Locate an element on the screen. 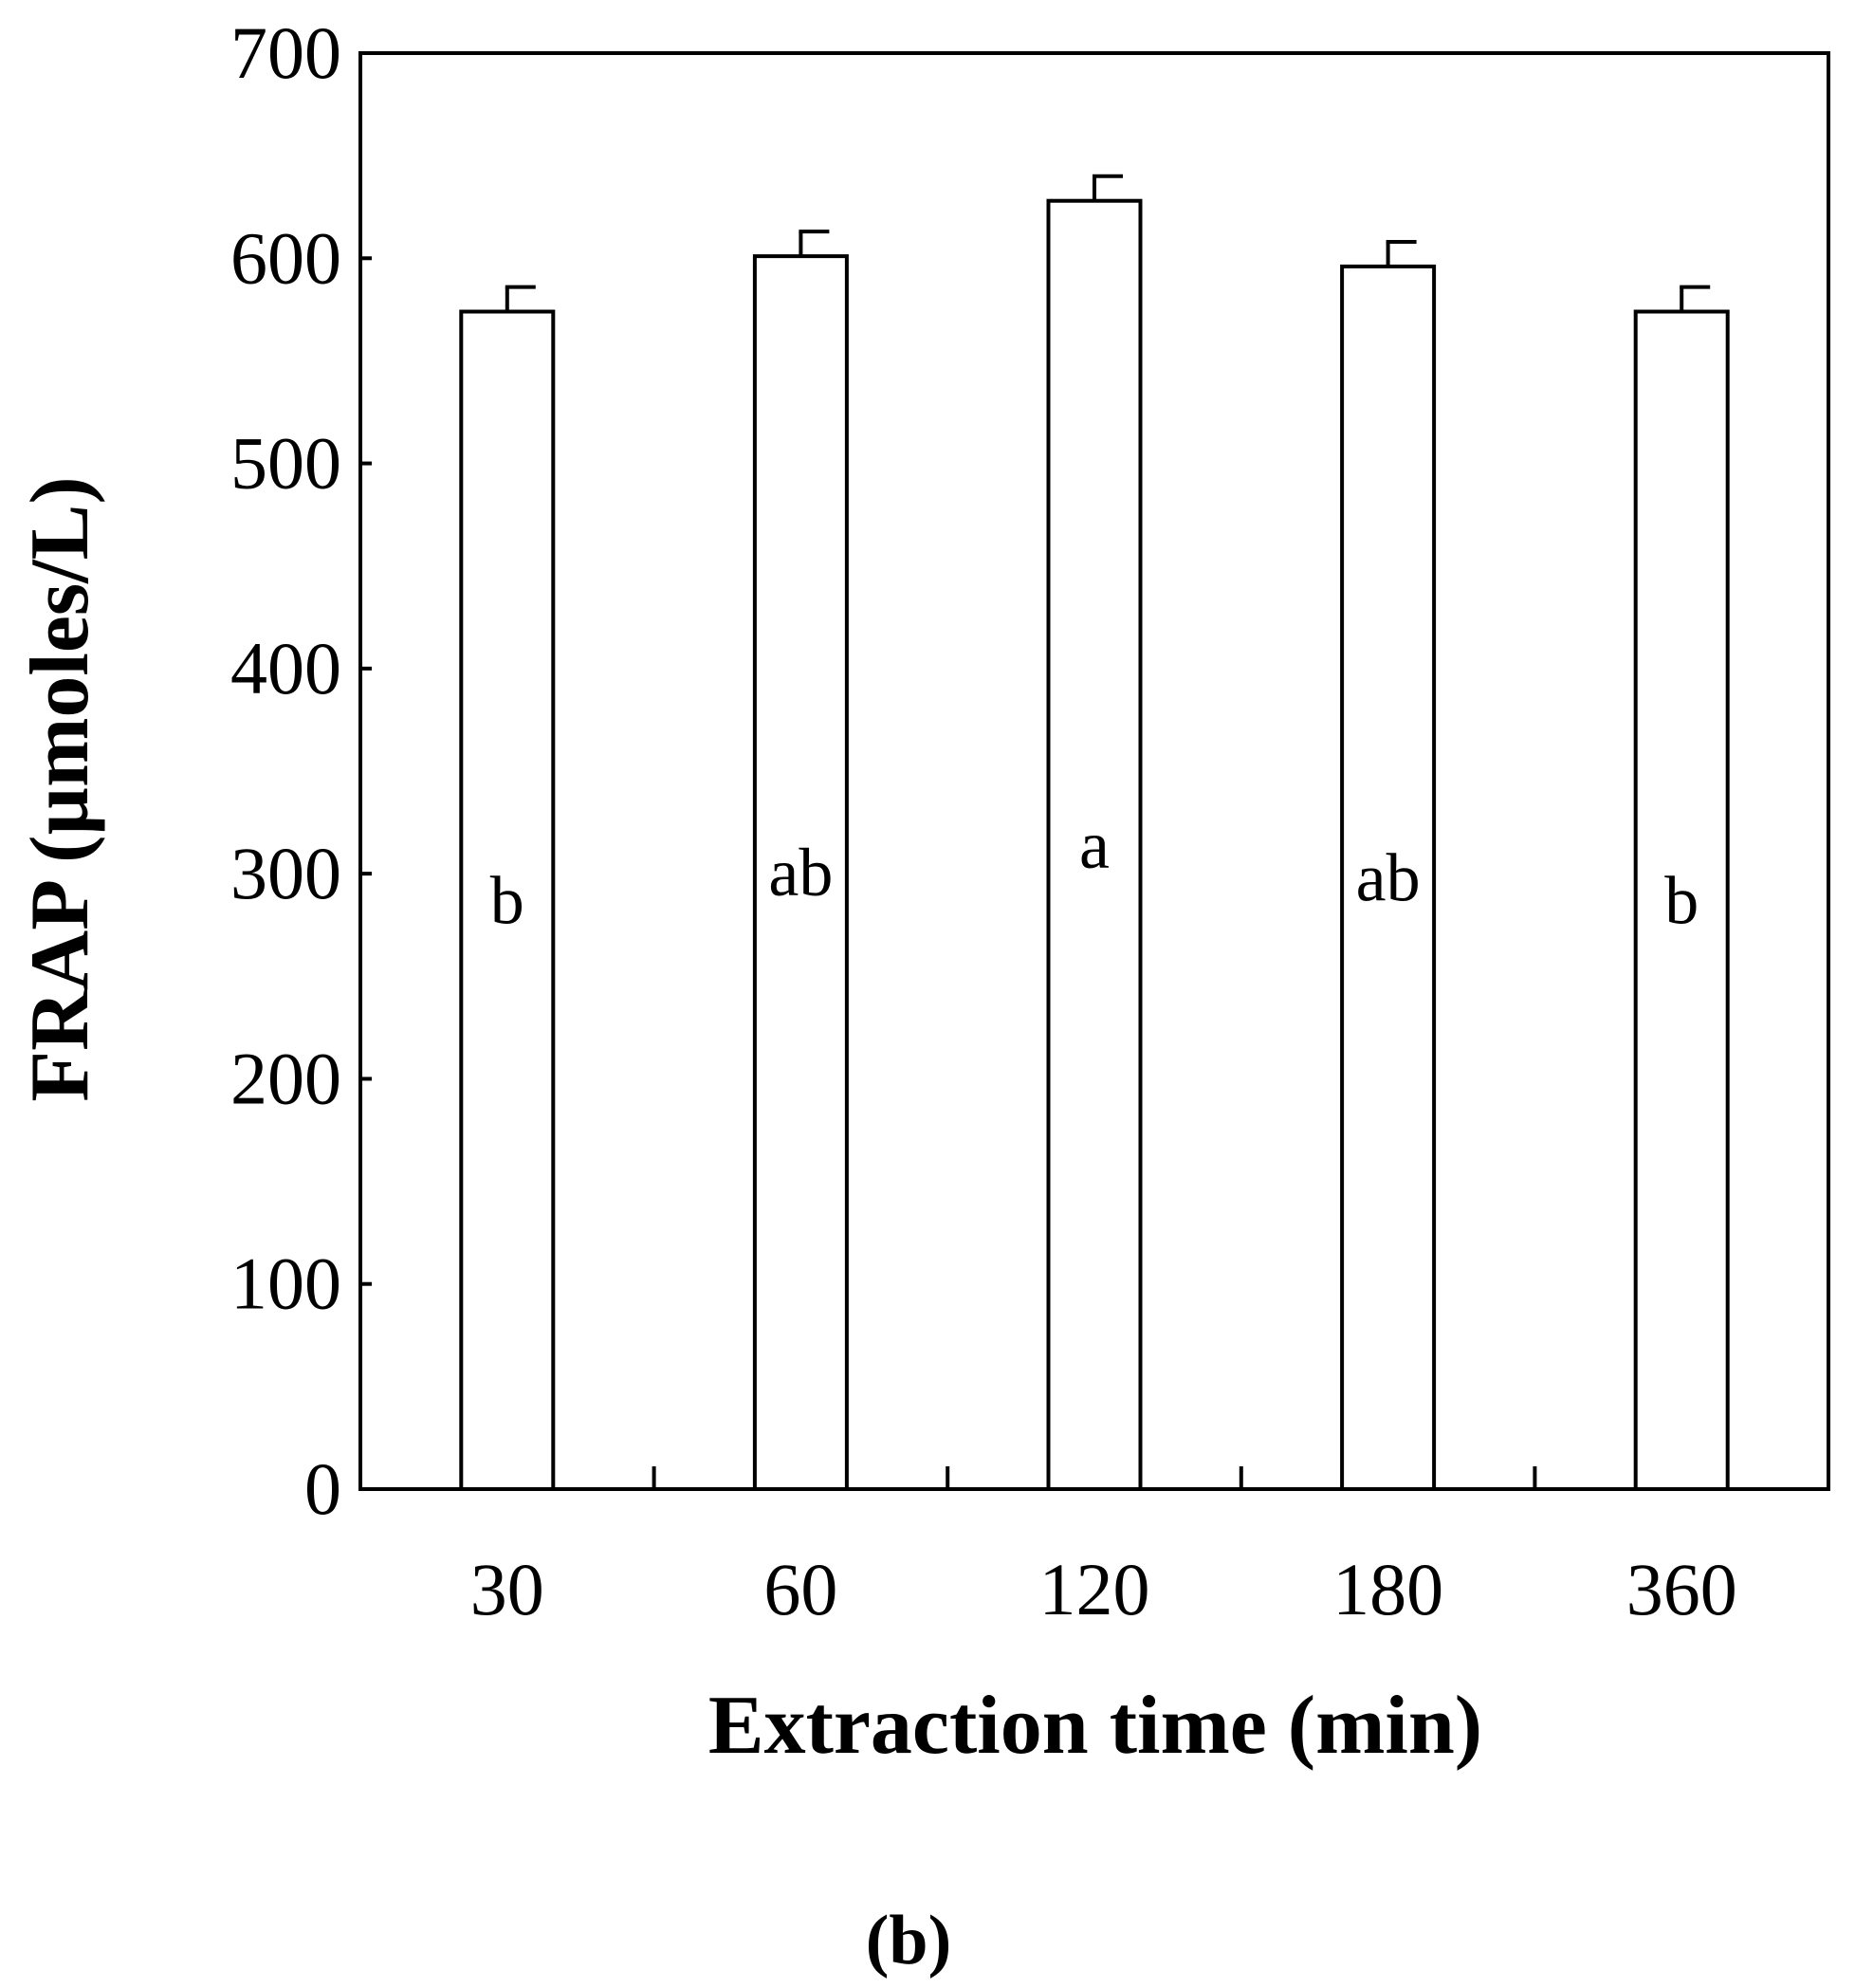  y-tick-label: 100 is located at coordinates (286, 1283).